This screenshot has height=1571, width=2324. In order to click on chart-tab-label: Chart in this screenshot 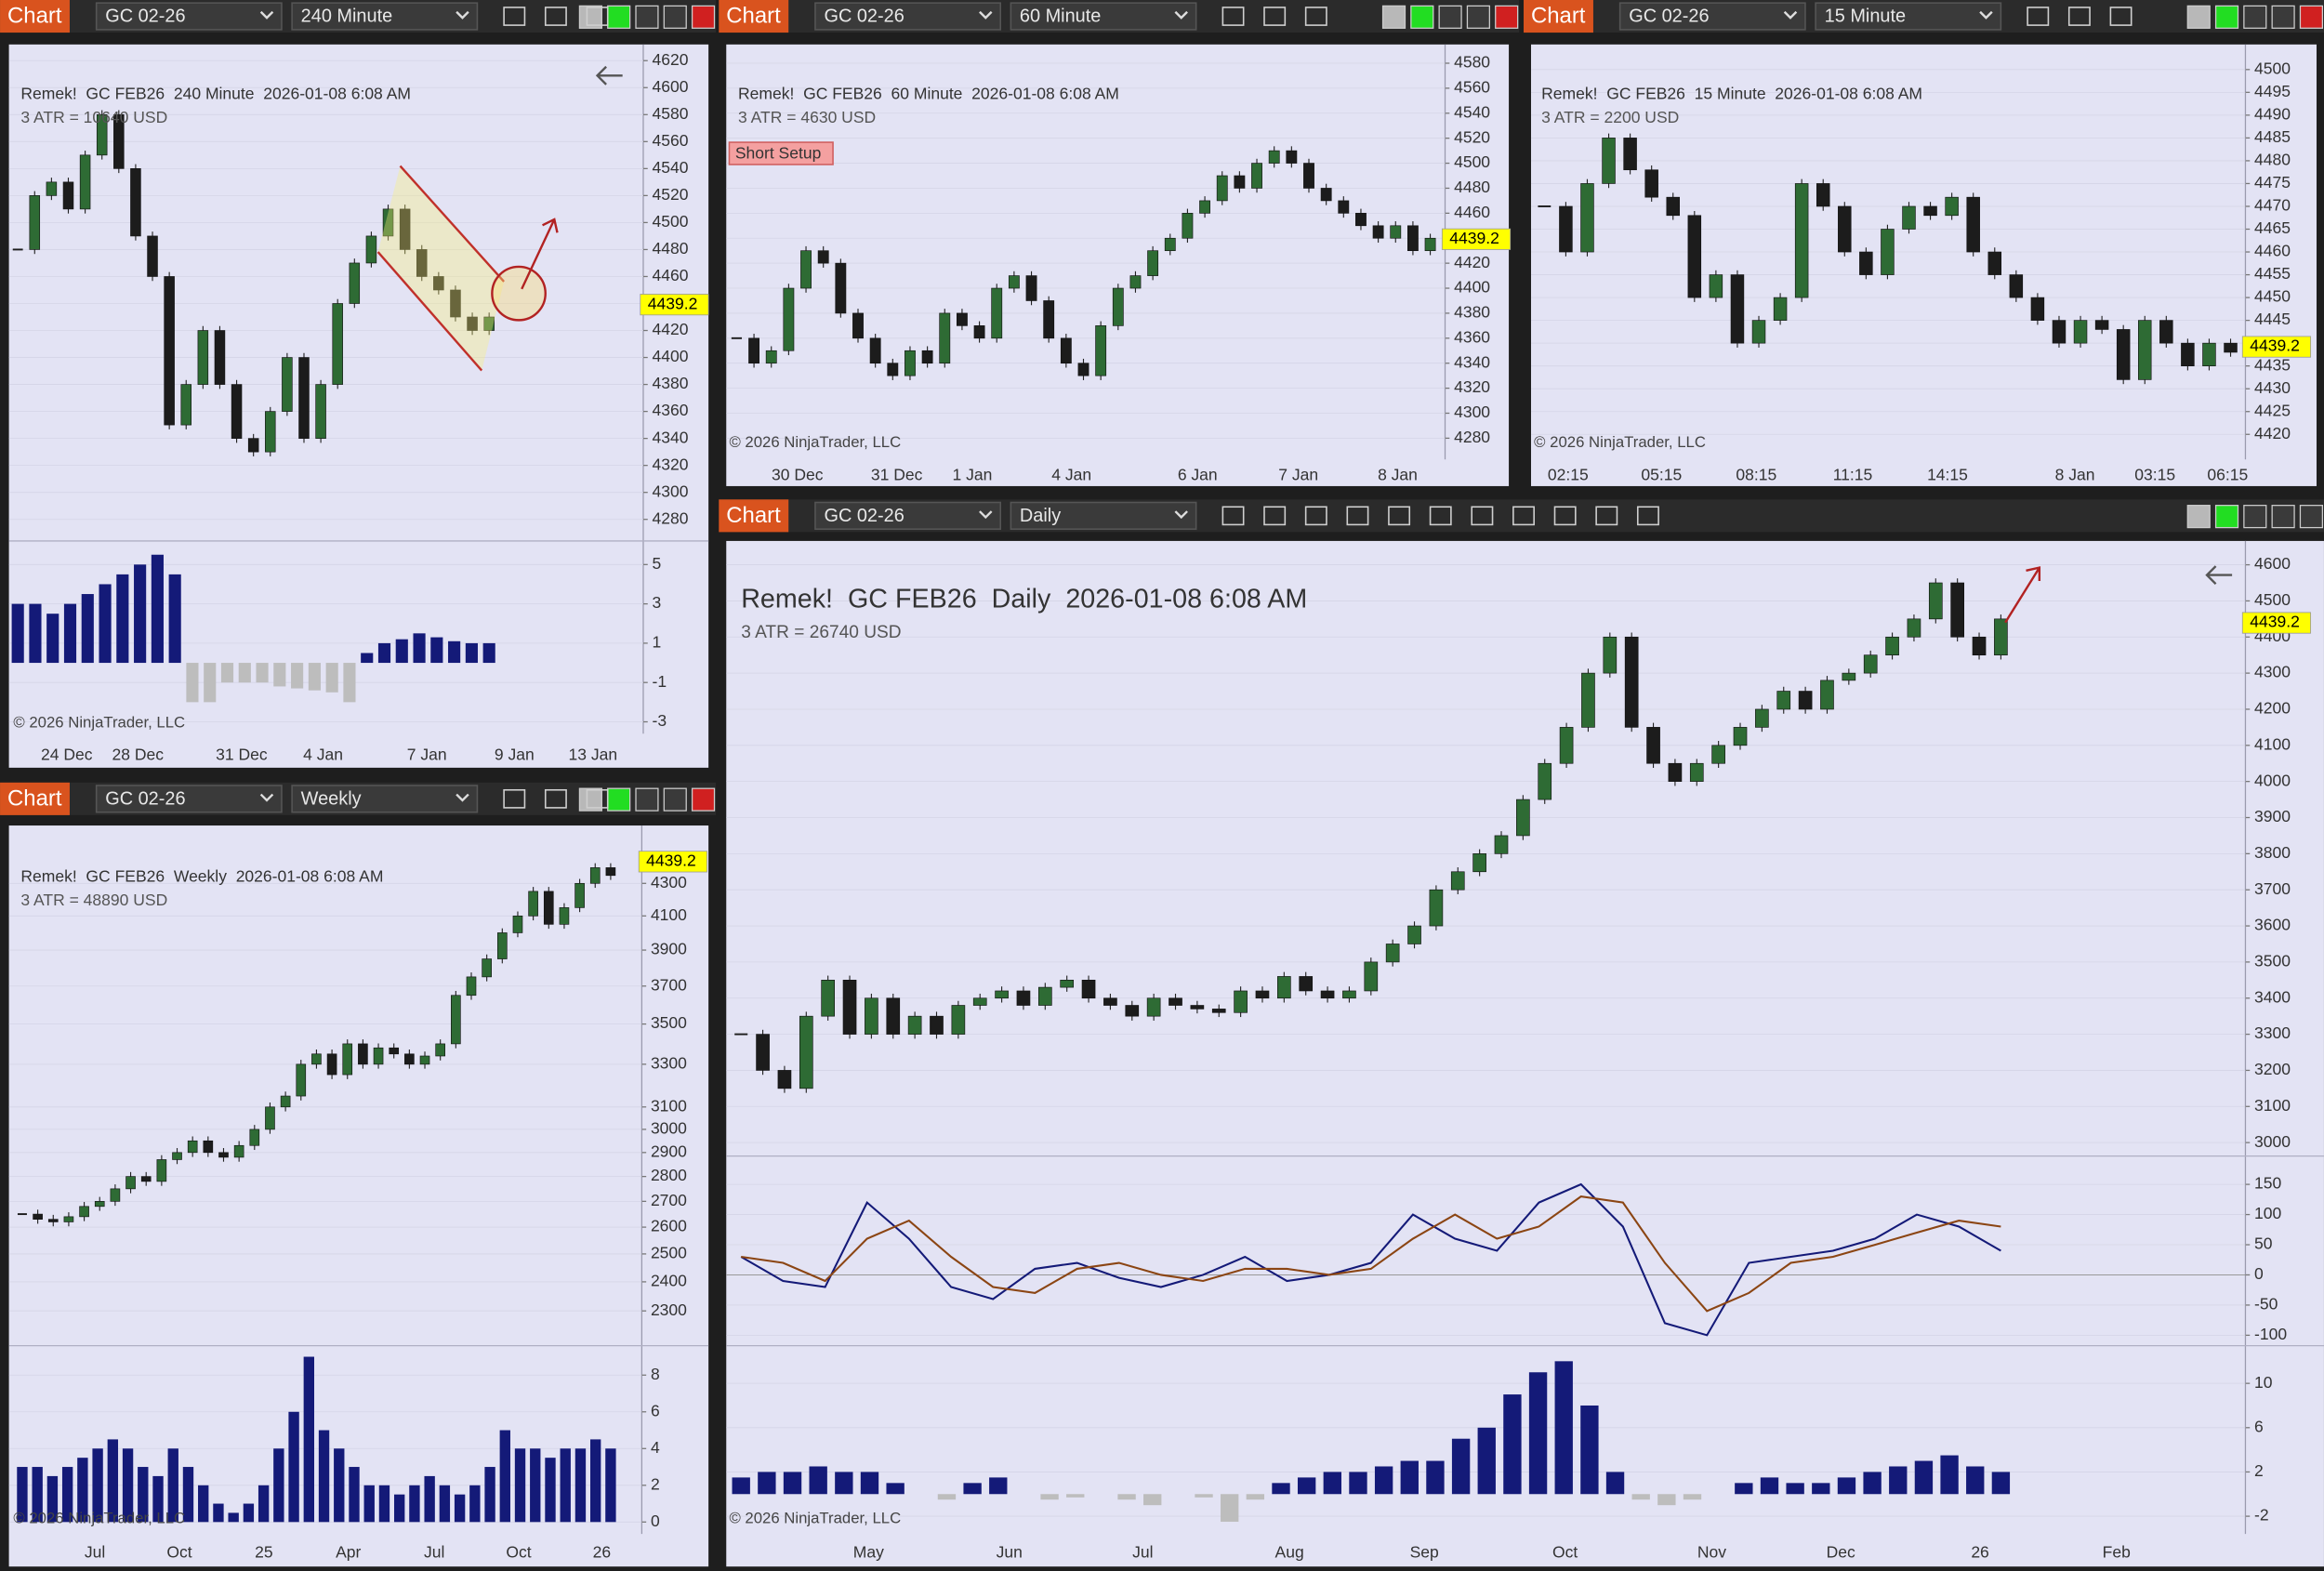, I will do `click(753, 515)`.